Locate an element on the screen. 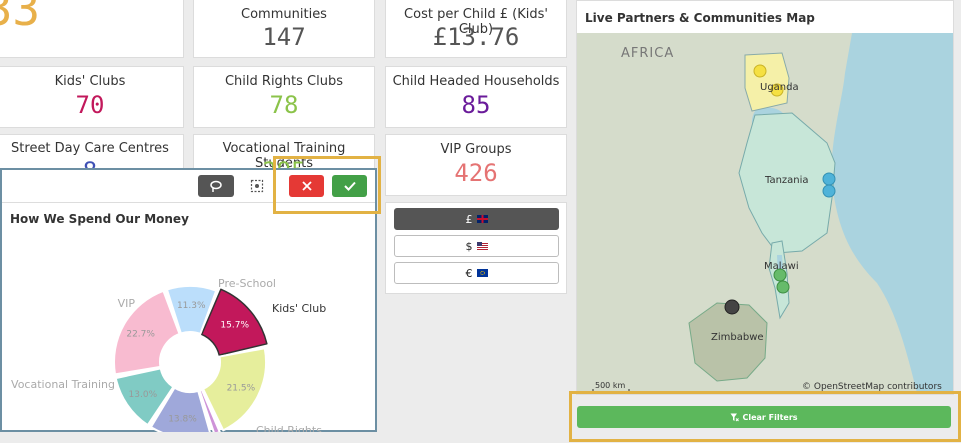  kpi-card-vip-groups: VIP Groups 426 is located at coordinates (476, 165).